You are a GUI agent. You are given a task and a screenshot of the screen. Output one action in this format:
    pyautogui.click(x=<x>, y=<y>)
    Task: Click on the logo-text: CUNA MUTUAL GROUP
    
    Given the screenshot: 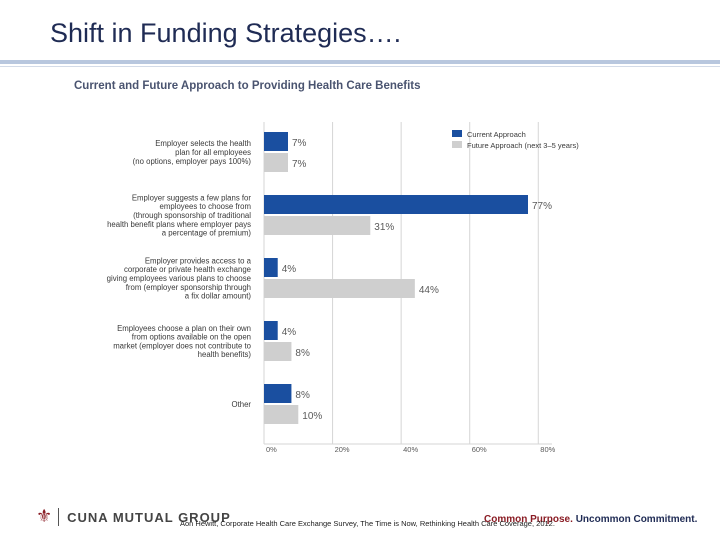 What is the action you would take?
    pyautogui.click(x=149, y=517)
    